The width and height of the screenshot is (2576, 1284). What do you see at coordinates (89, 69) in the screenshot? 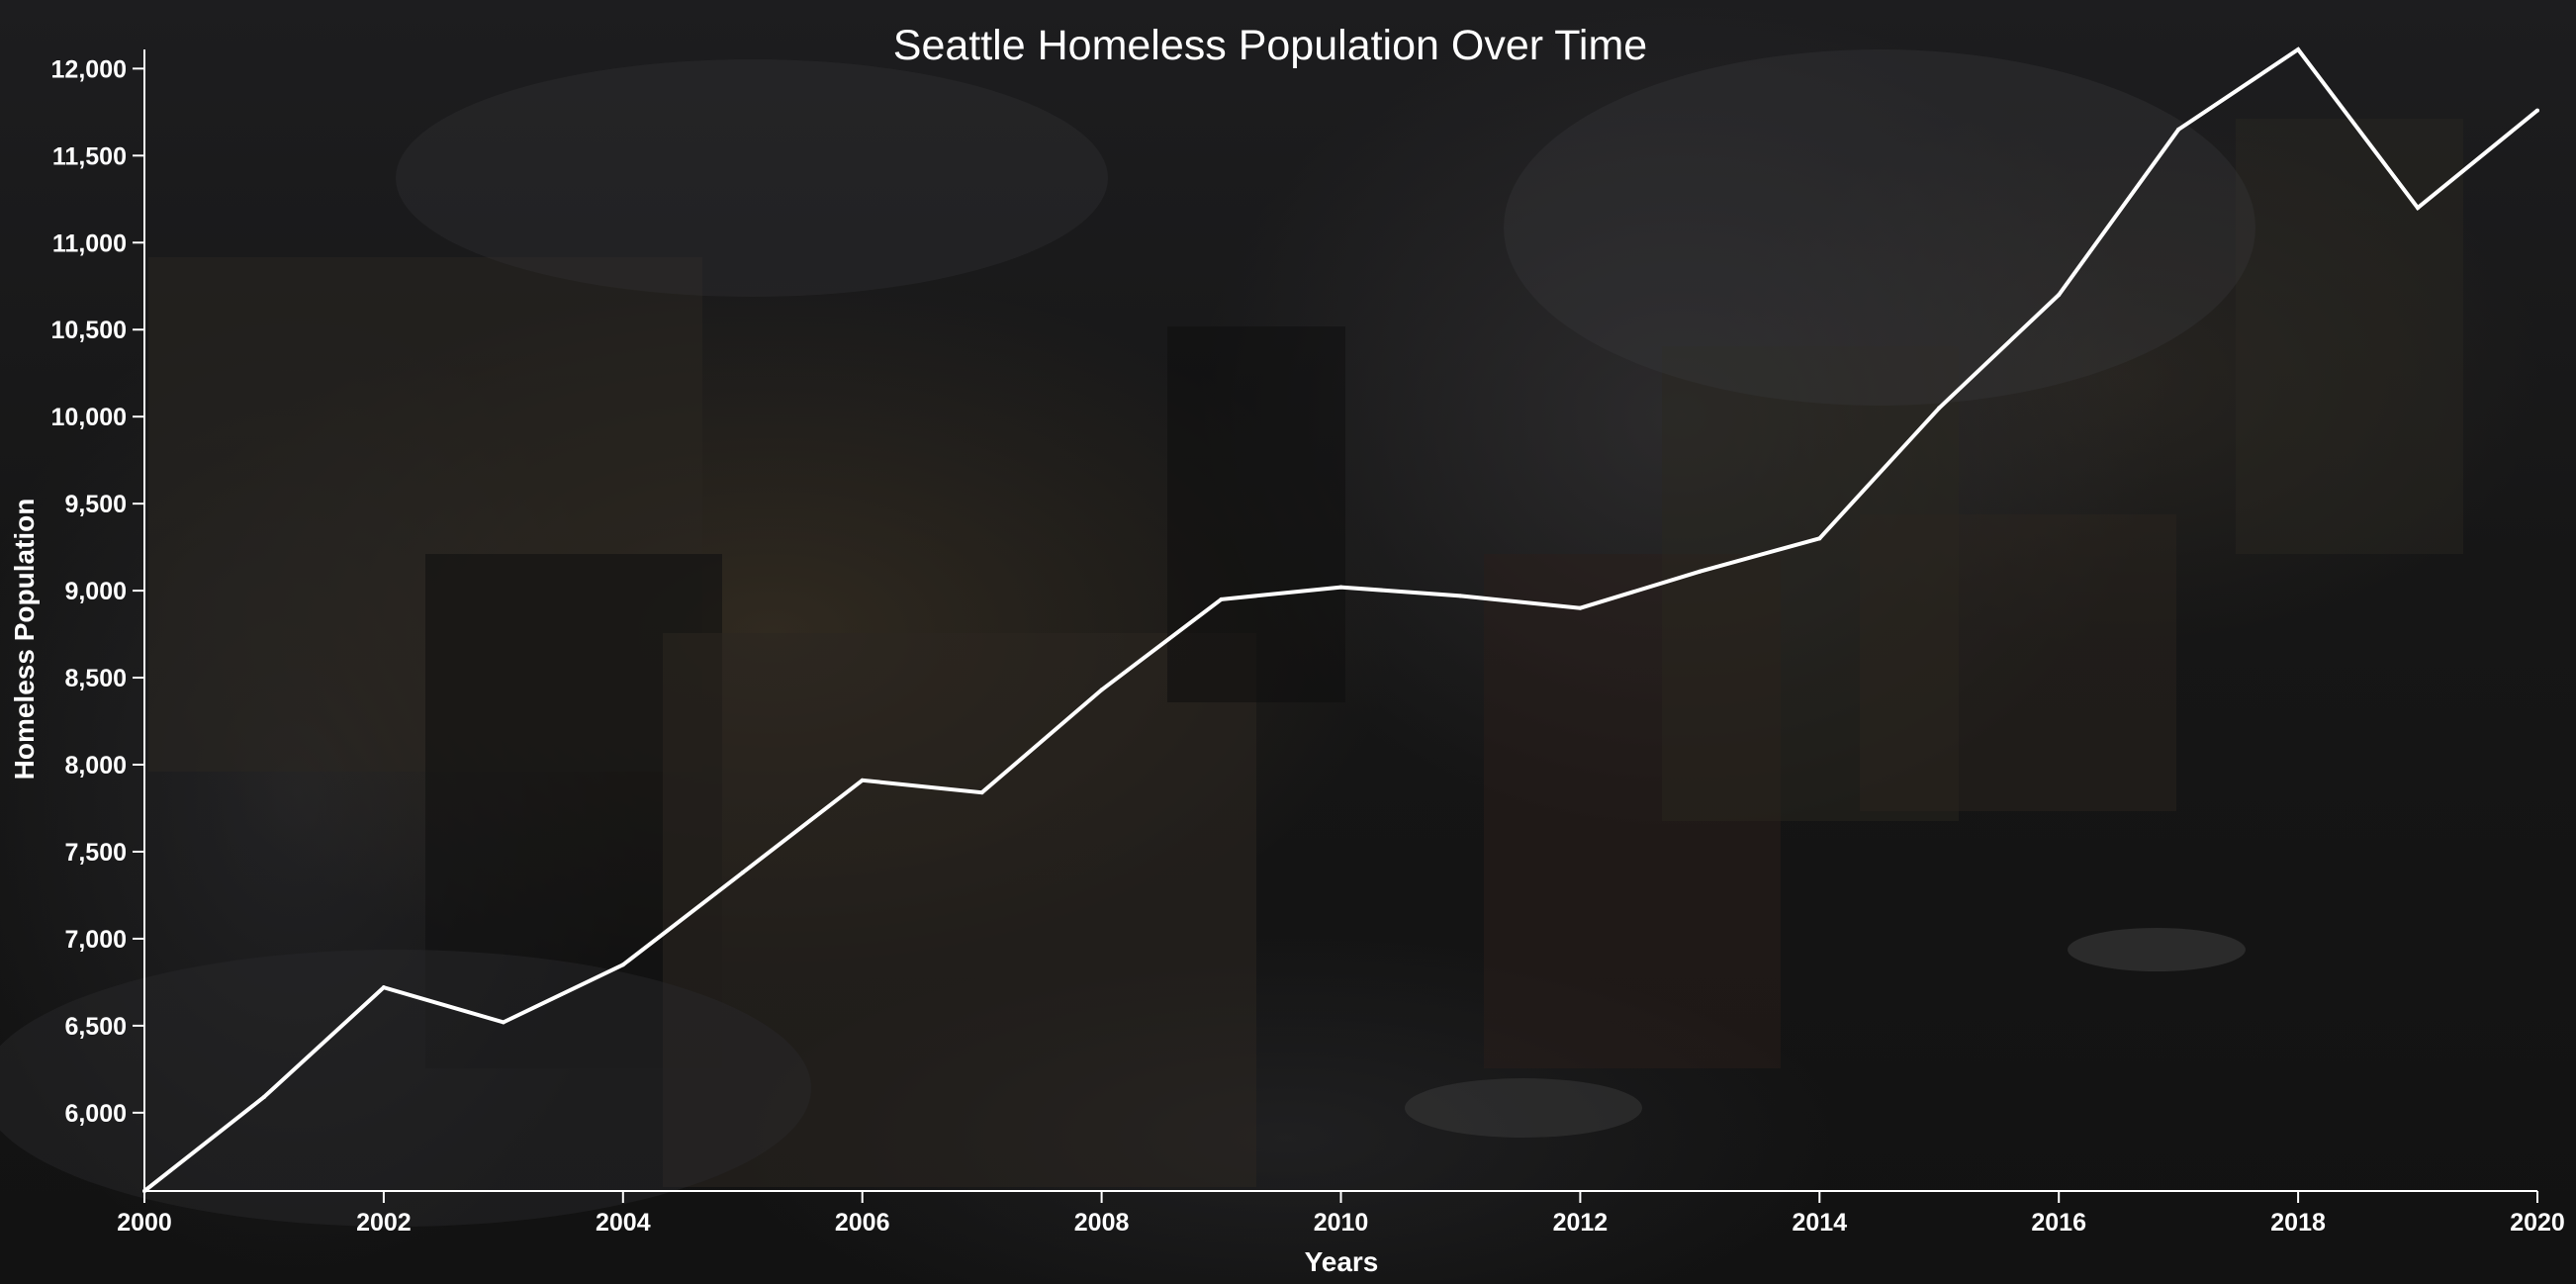
I see `y-tick-label: 12,000` at bounding box center [89, 69].